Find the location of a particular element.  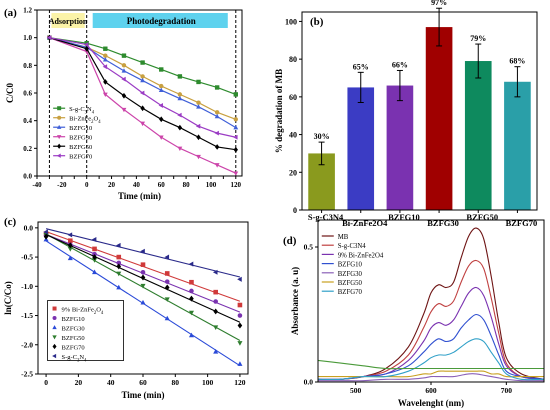

bar-value-label: 30% is located at coordinates (322, 136).